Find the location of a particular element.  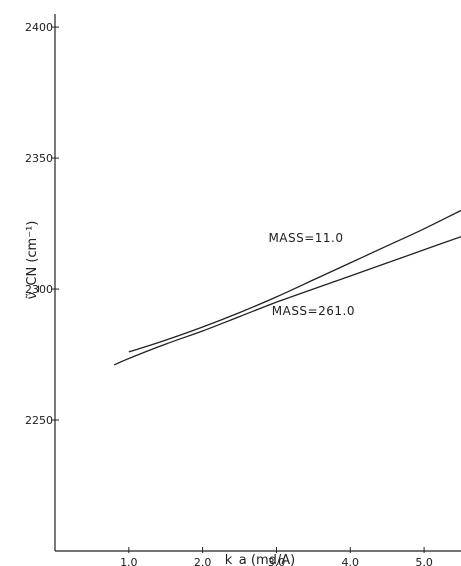

annotations: MASS=11.0 MASS=261.0 is located at coordinates (311, 274).